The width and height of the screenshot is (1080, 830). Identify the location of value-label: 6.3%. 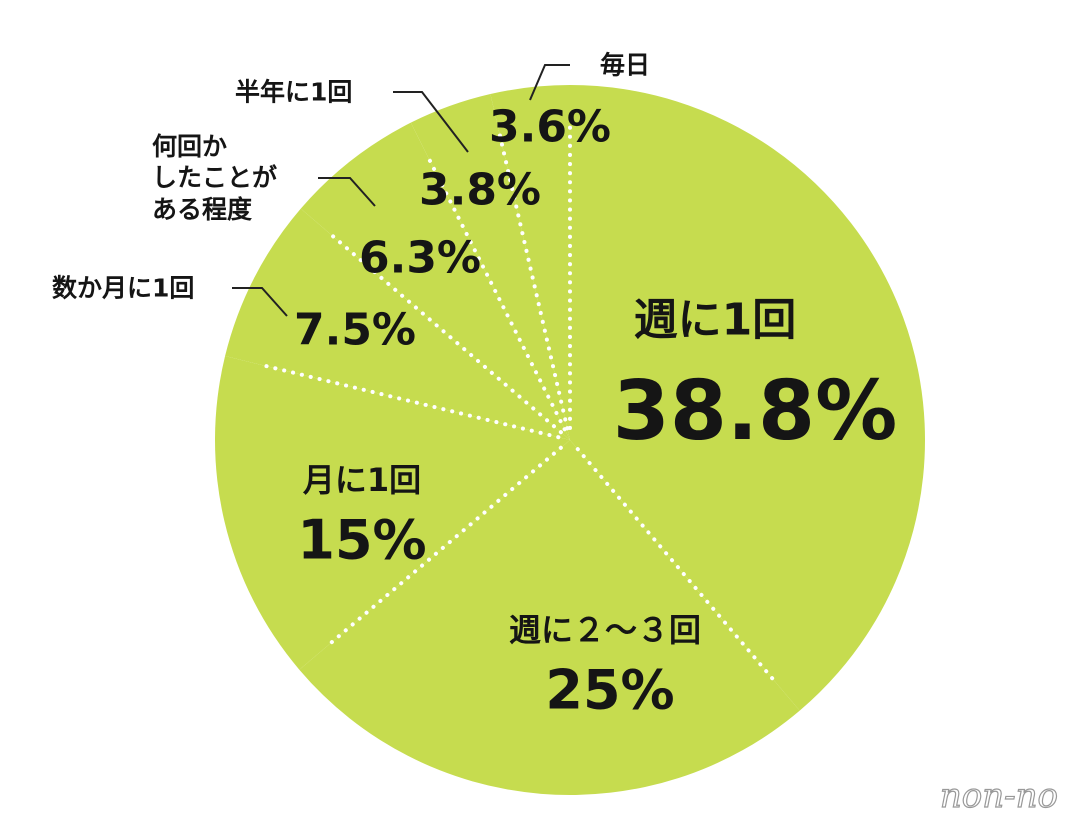
(420, 258).